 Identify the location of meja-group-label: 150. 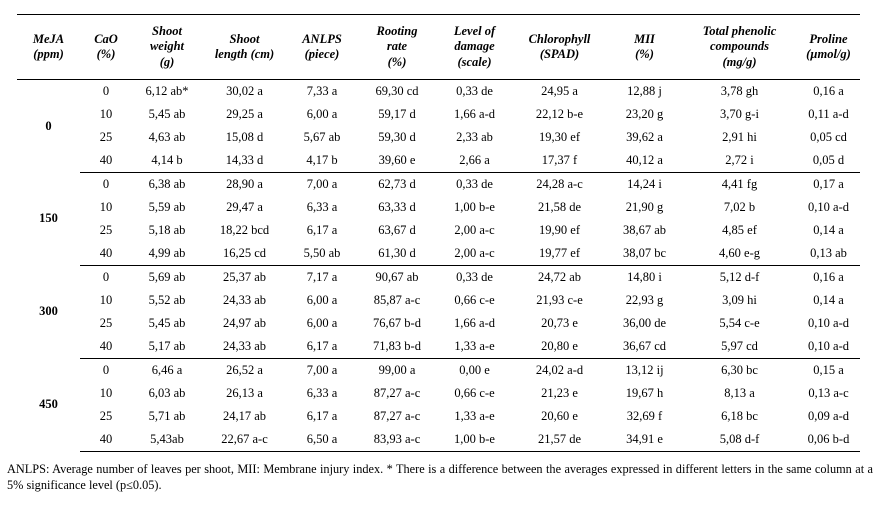
(48, 218).